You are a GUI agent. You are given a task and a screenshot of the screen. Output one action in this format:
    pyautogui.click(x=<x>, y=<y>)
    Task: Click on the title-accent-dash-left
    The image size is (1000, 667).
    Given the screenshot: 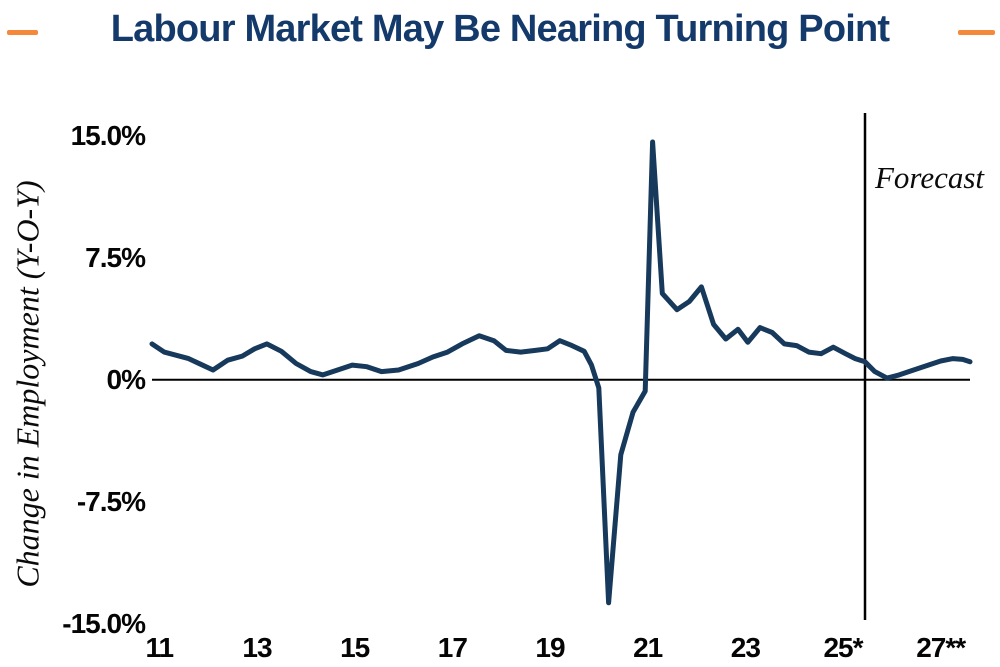 What is the action you would take?
    pyautogui.click(x=22, y=32)
    